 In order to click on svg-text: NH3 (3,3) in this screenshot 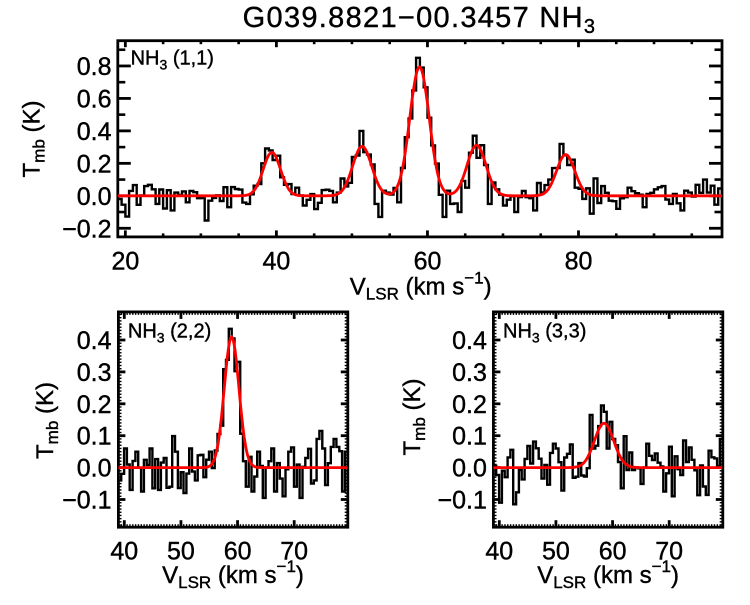, I will do `click(544, 333)`.